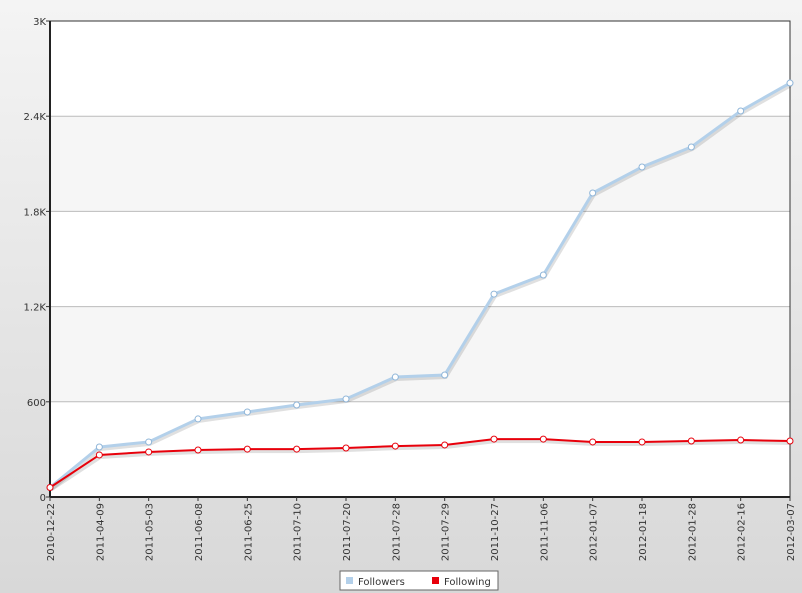 The width and height of the screenshot is (802, 593). Describe the element at coordinates (692, 532) in the screenshot. I see `x-tick-label: 2012-01-28` at that location.